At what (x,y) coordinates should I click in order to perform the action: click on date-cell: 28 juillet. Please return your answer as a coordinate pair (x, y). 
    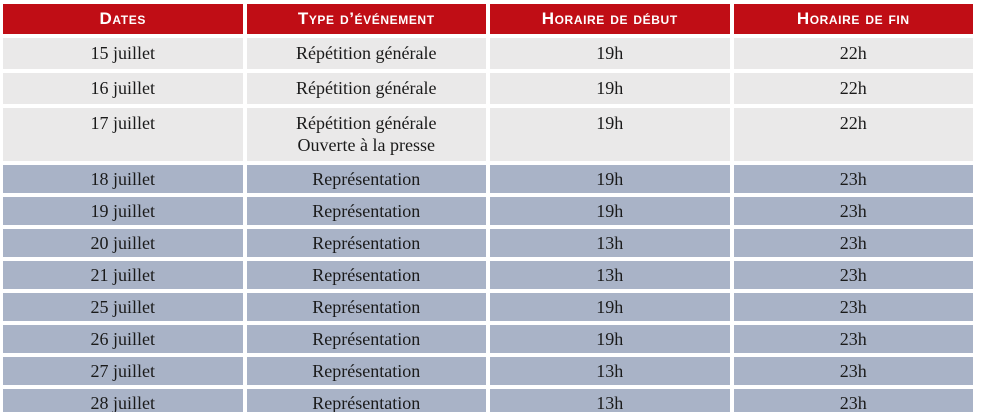
    Looking at the image, I should click on (123, 400).